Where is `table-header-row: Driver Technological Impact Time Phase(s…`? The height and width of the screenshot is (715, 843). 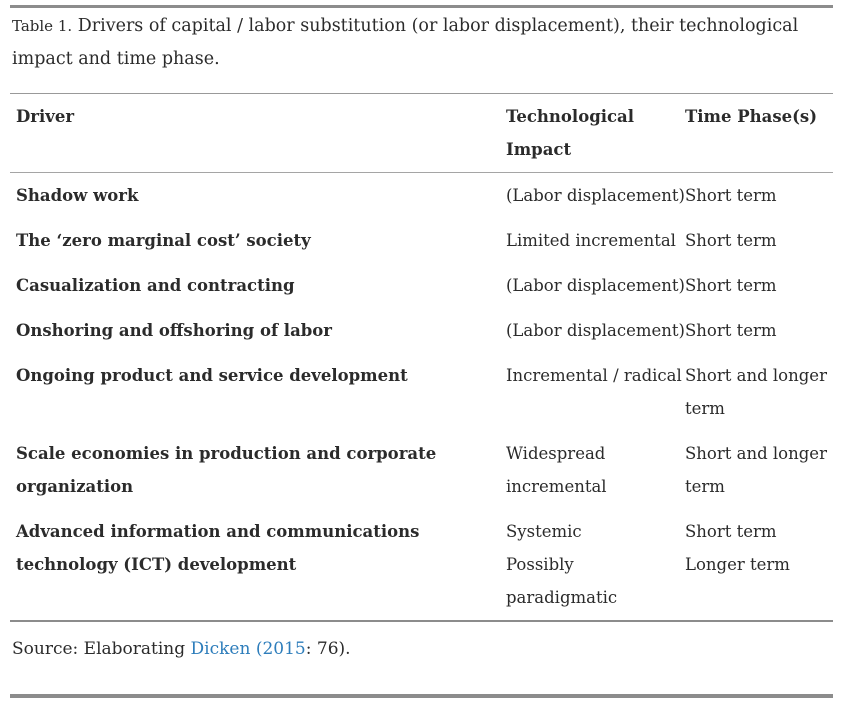
table-header-row: Driver Technological Impact Time Phase(s… is located at coordinates (421, 133).